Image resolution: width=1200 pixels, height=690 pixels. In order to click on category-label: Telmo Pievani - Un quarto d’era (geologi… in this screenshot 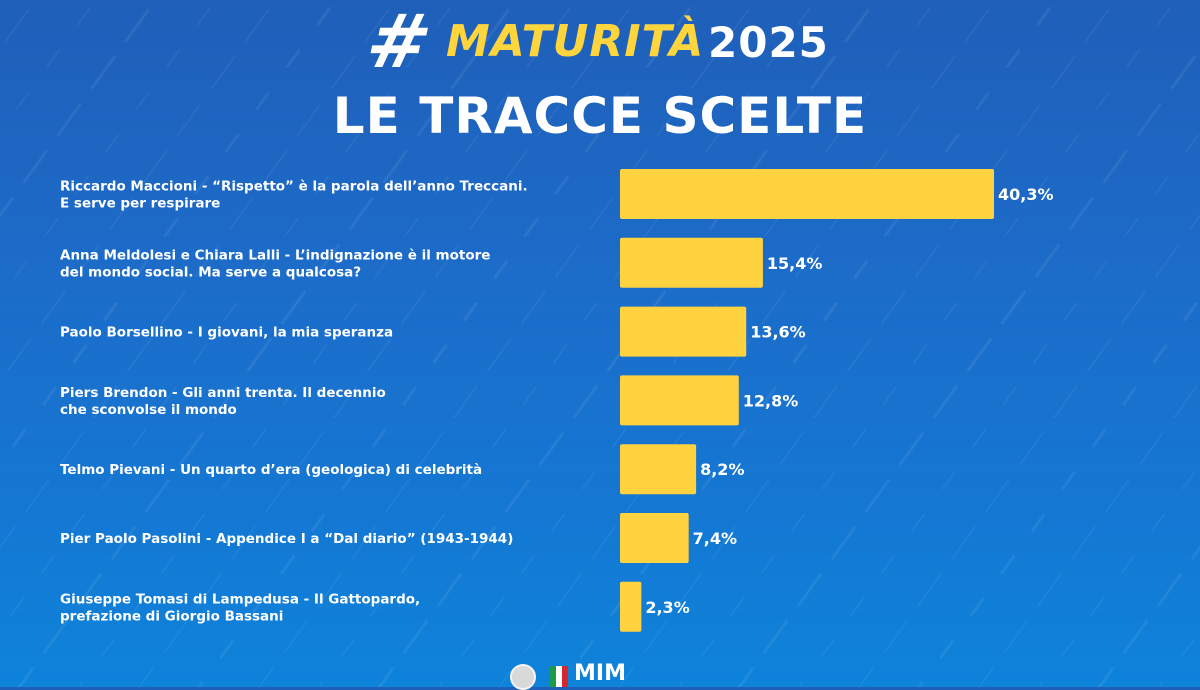, I will do `click(271, 470)`.